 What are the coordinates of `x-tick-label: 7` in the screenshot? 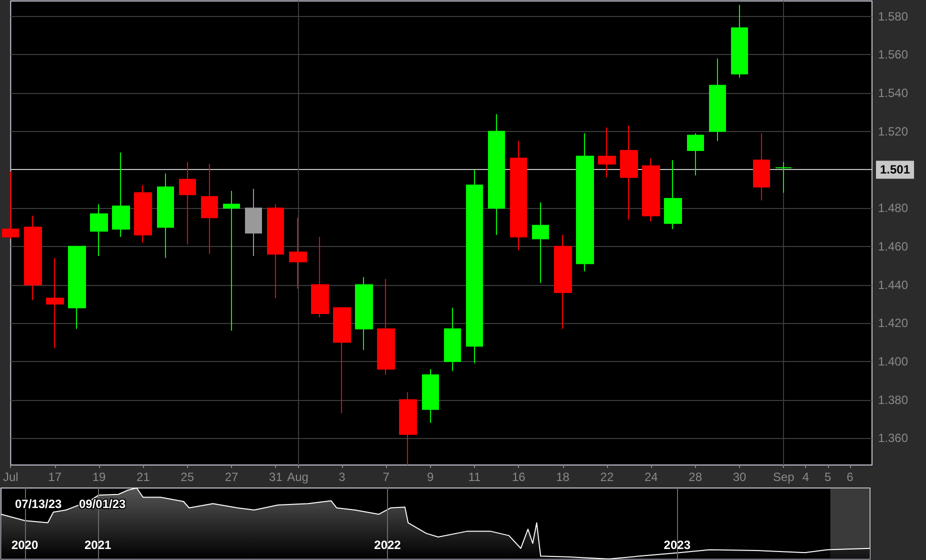 It's located at (386, 477).